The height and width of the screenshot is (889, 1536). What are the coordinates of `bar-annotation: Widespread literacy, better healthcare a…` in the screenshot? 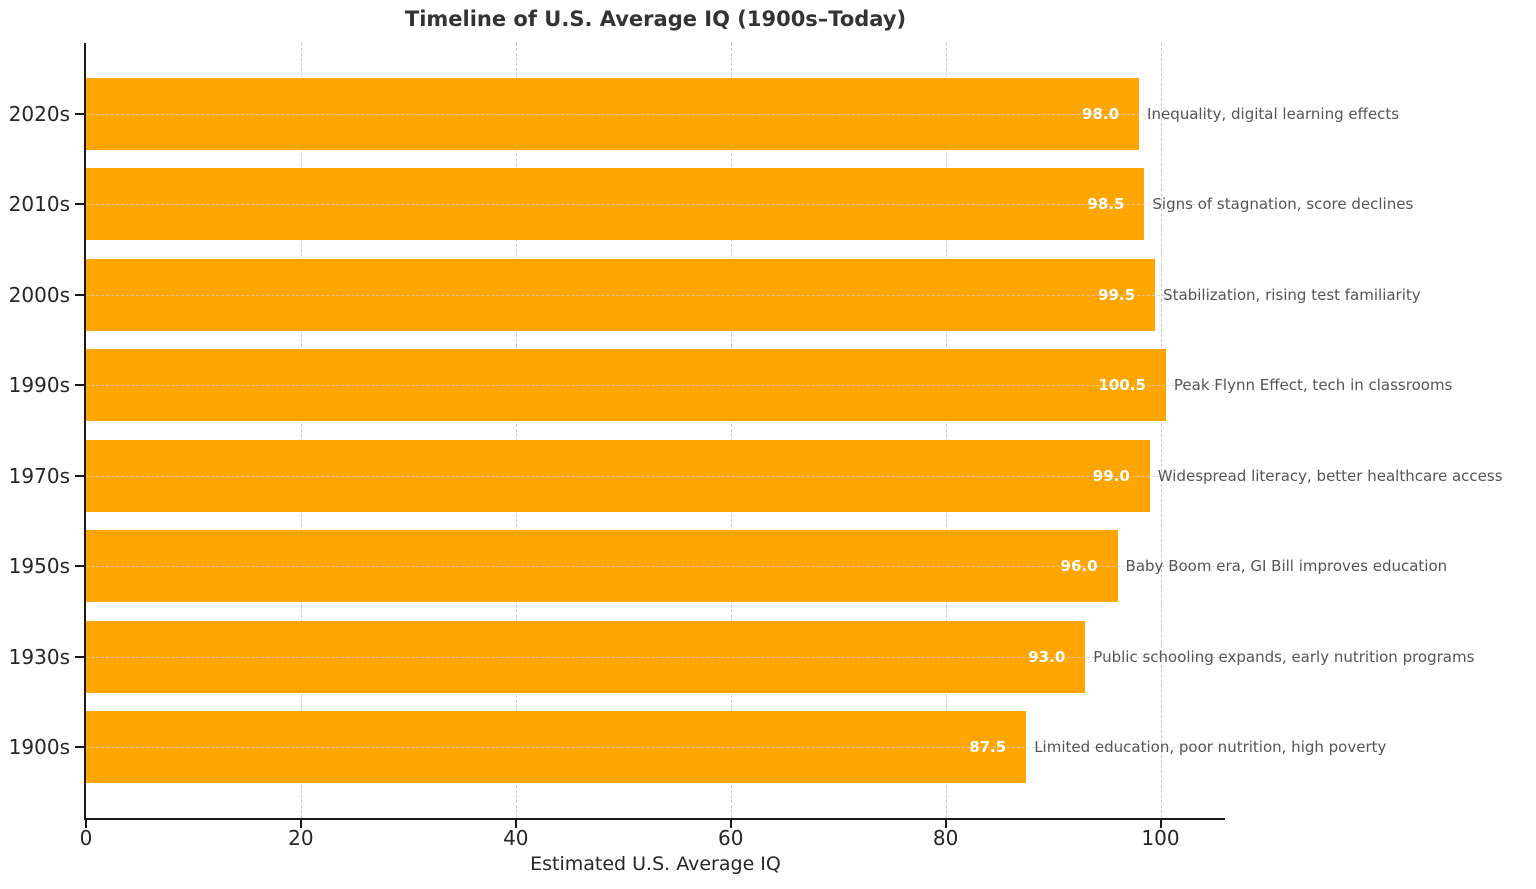 It's located at (1330, 475).